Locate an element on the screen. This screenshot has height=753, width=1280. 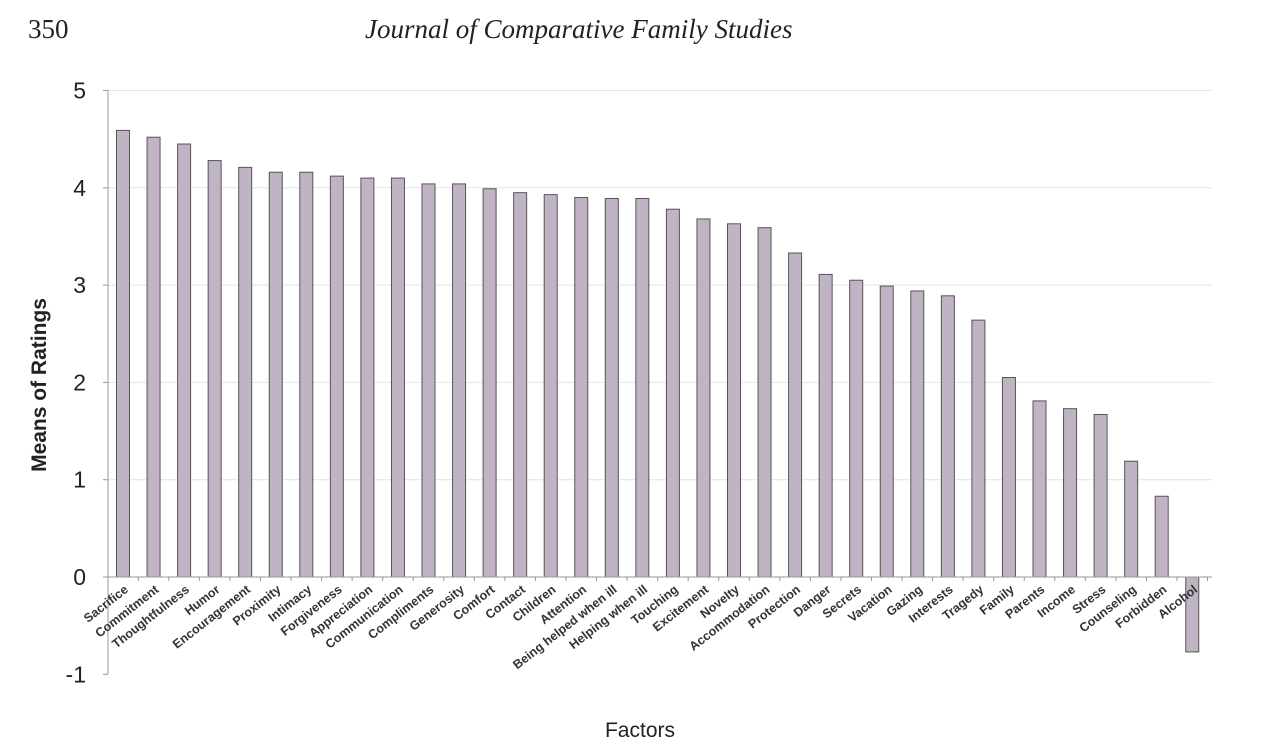
bar-income is located at coordinates (1070, 493).